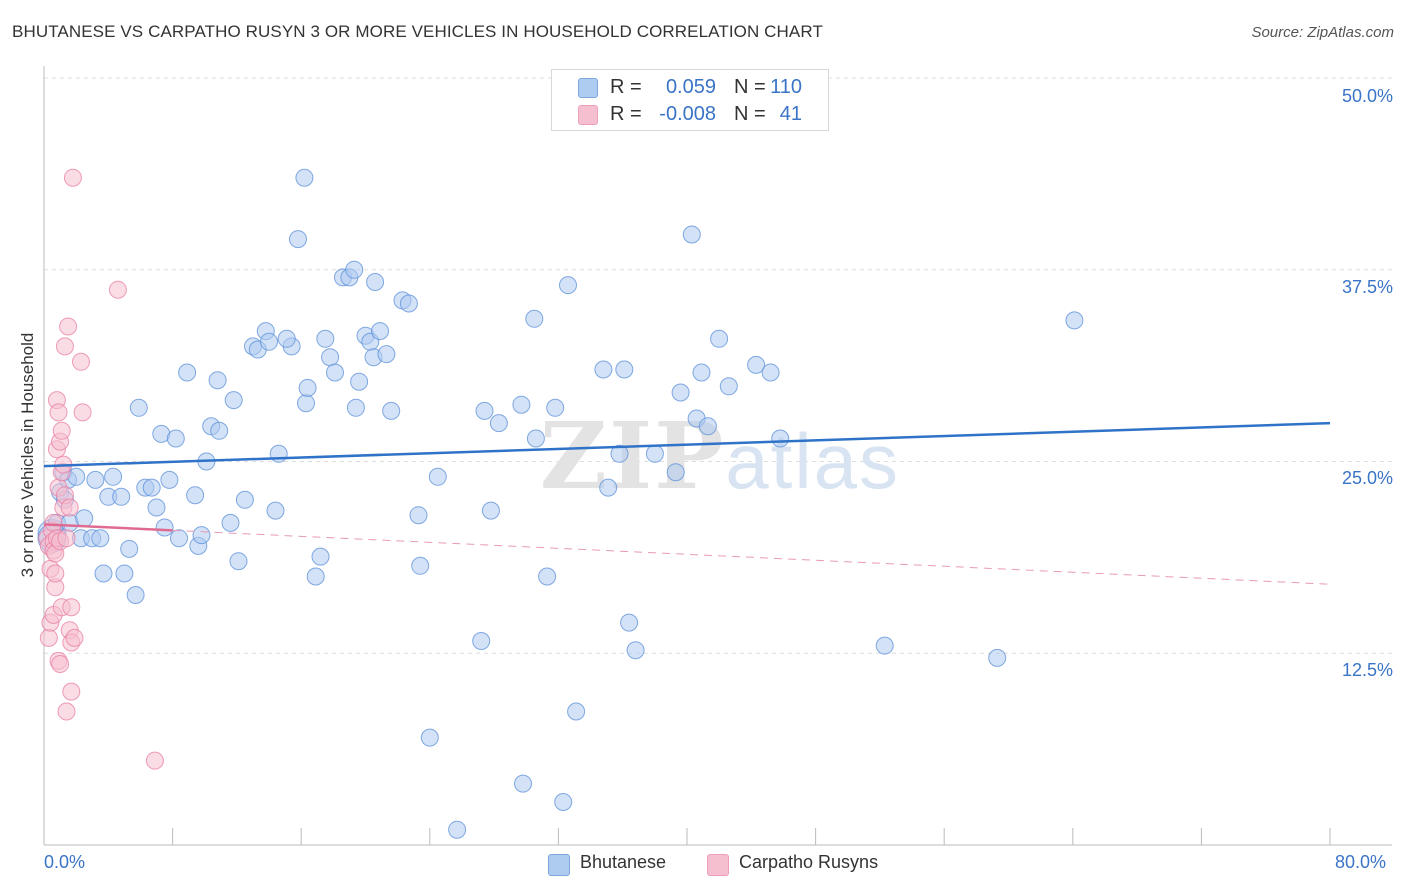  What do you see at coordinates (588, 115) in the screenshot?
I see `carpatho-rusyns-swatch` at bounding box center [588, 115].